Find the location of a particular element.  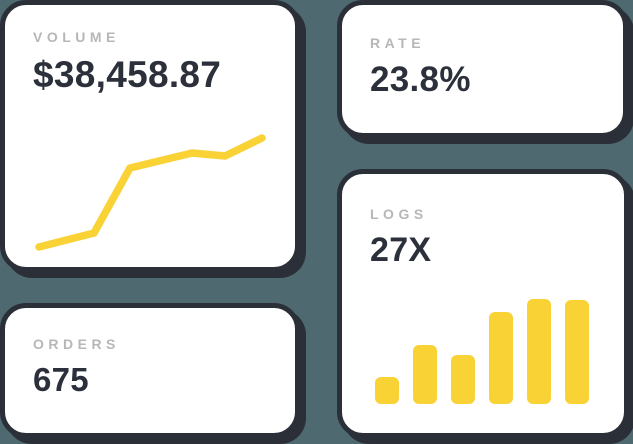

orders-value: 675 is located at coordinates (61, 379).